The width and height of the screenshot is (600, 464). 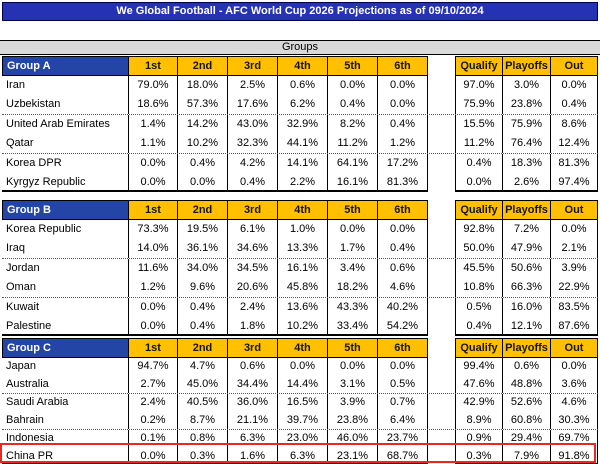 I want to click on position-probability-cell: 33.4%, so click(x=353, y=326).